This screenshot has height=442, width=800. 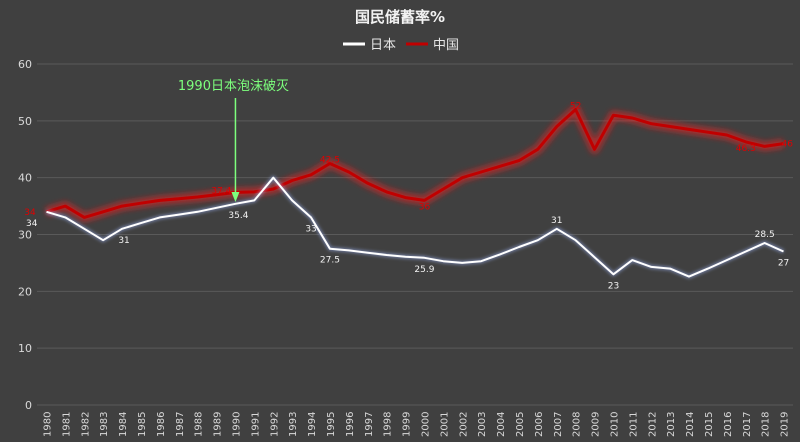 What do you see at coordinates (539, 424) in the screenshot?
I see `x-tick-label: 2006` at bounding box center [539, 424].